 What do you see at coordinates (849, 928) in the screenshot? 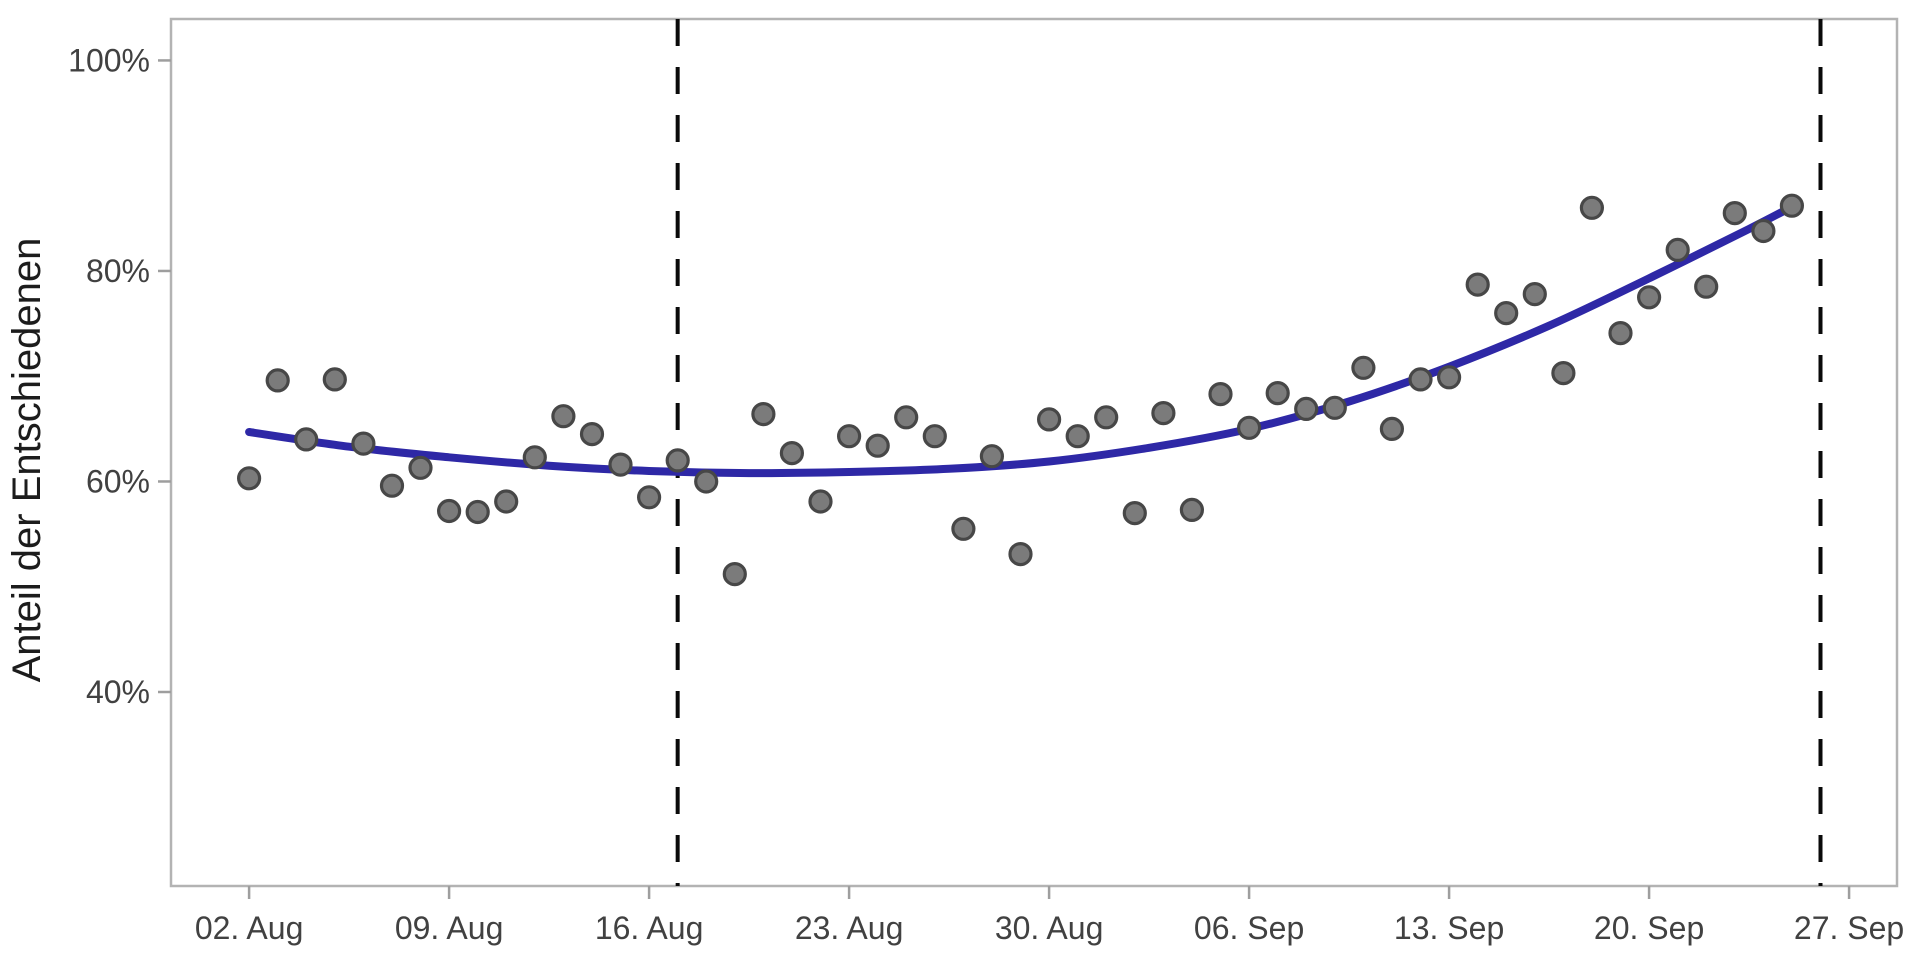
I see `x-tick-label: 23. Aug` at bounding box center [849, 928].